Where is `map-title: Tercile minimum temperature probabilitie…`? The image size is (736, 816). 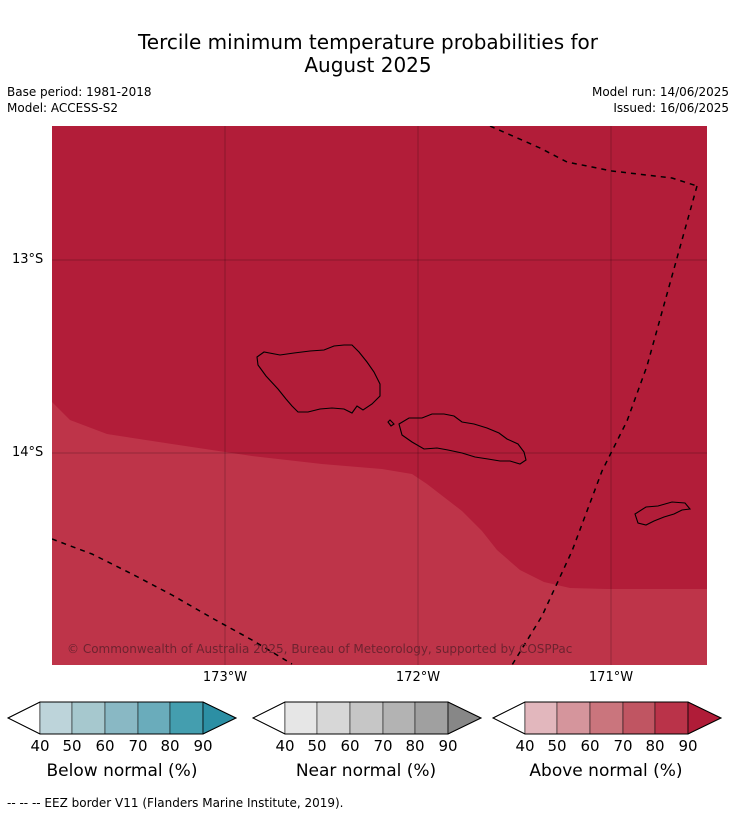
map-title: Tercile minimum temperature probabilitie… is located at coordinates (368, 54).